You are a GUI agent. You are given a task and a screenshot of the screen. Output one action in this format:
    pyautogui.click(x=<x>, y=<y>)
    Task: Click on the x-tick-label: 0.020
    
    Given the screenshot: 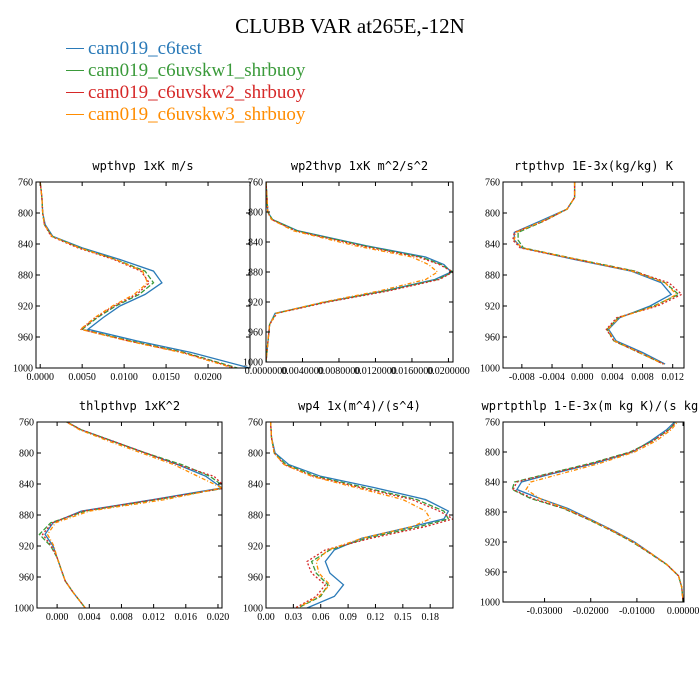 What is the action you would take?
    pyautogui.click(x=218, y=617)
    